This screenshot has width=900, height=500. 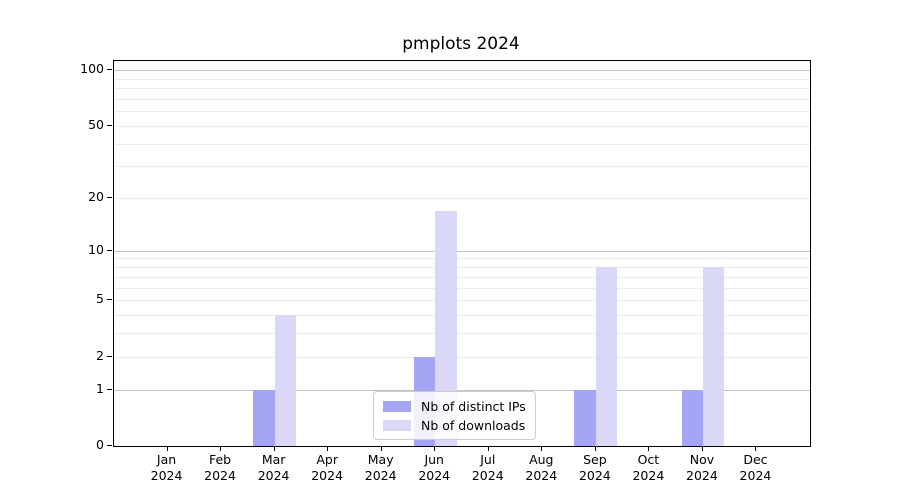 I want to click on x-tick-label: Sep 2024, so click(x=594, y=467).